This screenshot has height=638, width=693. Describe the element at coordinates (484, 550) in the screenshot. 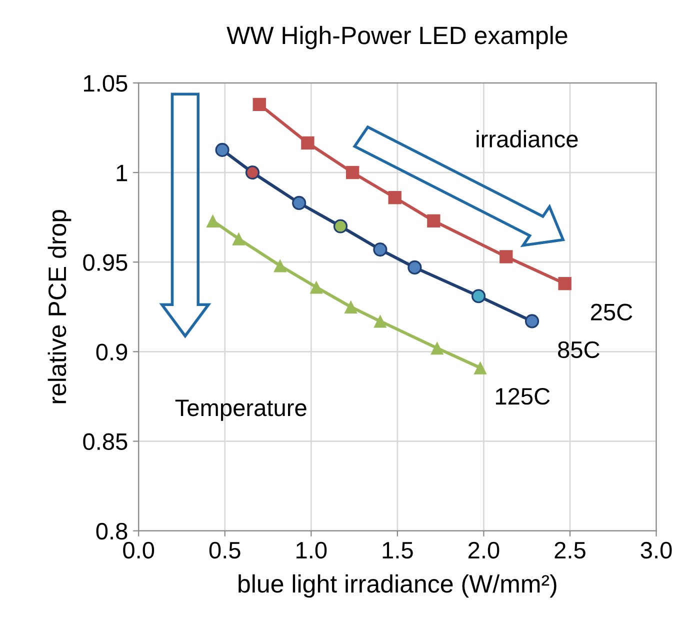

I see `x-tick-label: 2.0` at that location.